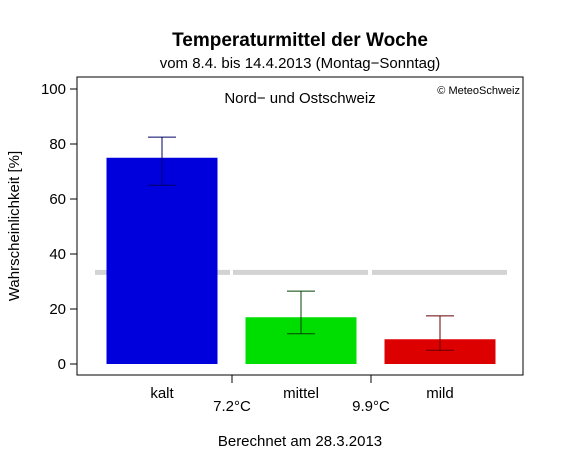  What do you see at coordinates (53, 89) in the screenshot?
I see `y-tick-label-100: 100` at bounding box center [53, 89].